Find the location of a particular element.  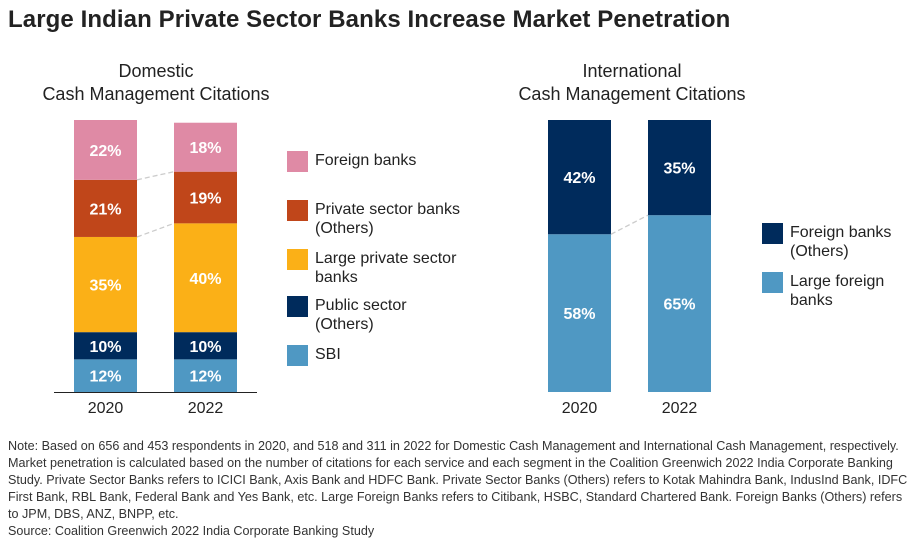

legend-label-line: SBI is located at coordinates (328, 354).